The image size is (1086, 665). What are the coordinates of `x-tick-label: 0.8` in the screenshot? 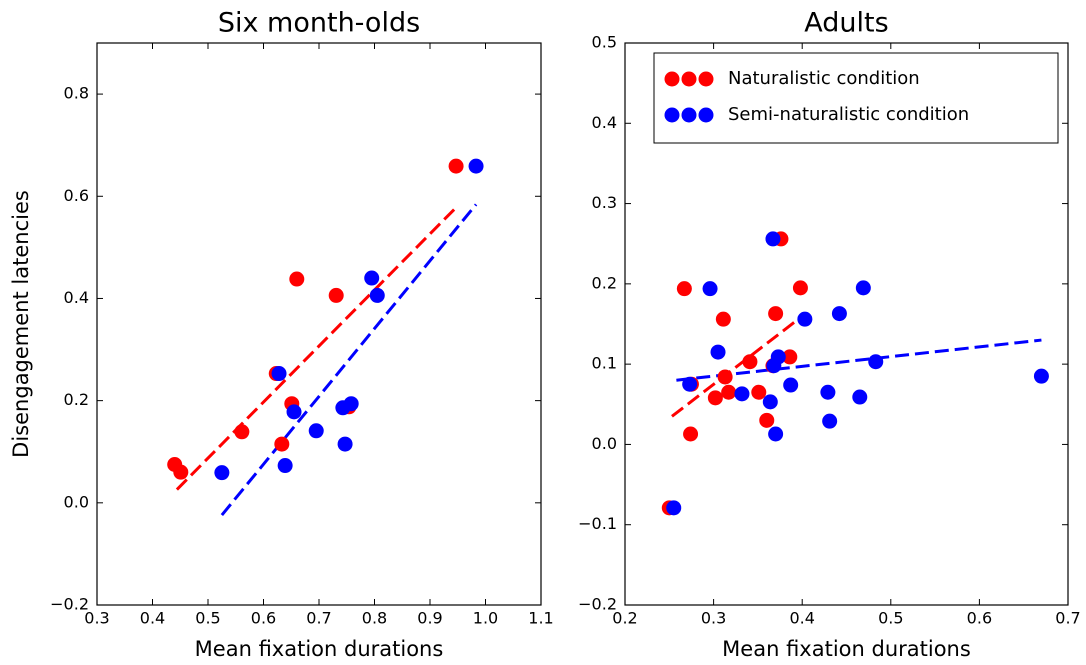 It's located at (374, 618).